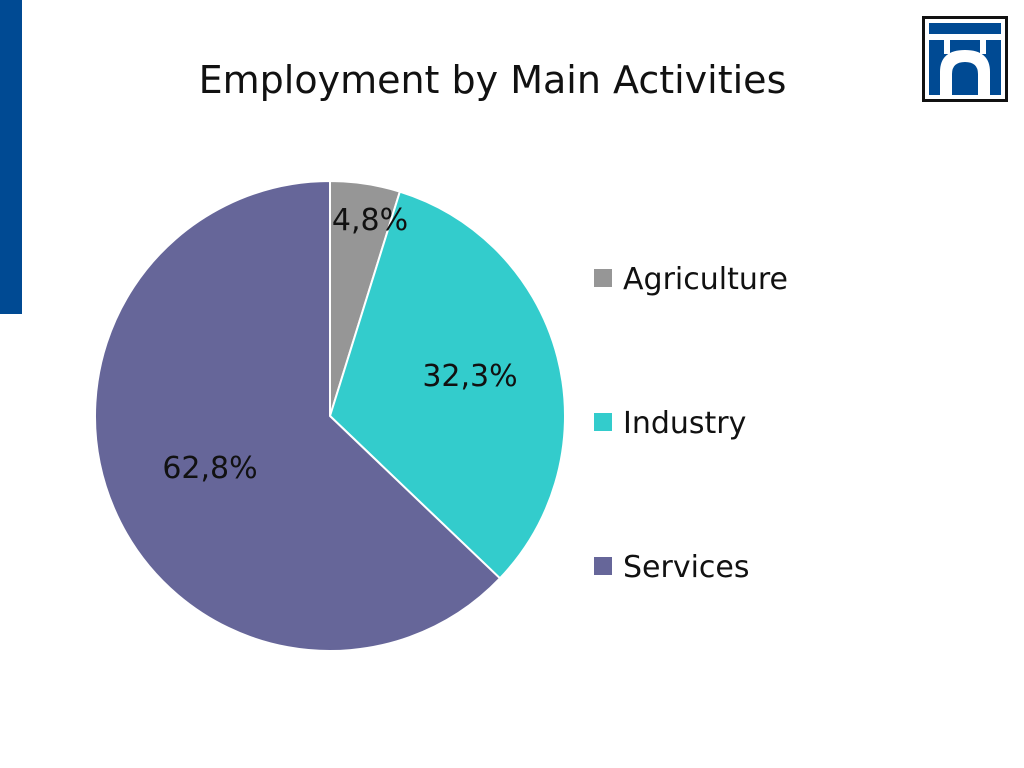 This screenshot has width=1024, height=768. What do you see at coordinates (684, 423) in the screenshot?
I see `legend-label-industry: Industry` at bounding box center [684, 423].